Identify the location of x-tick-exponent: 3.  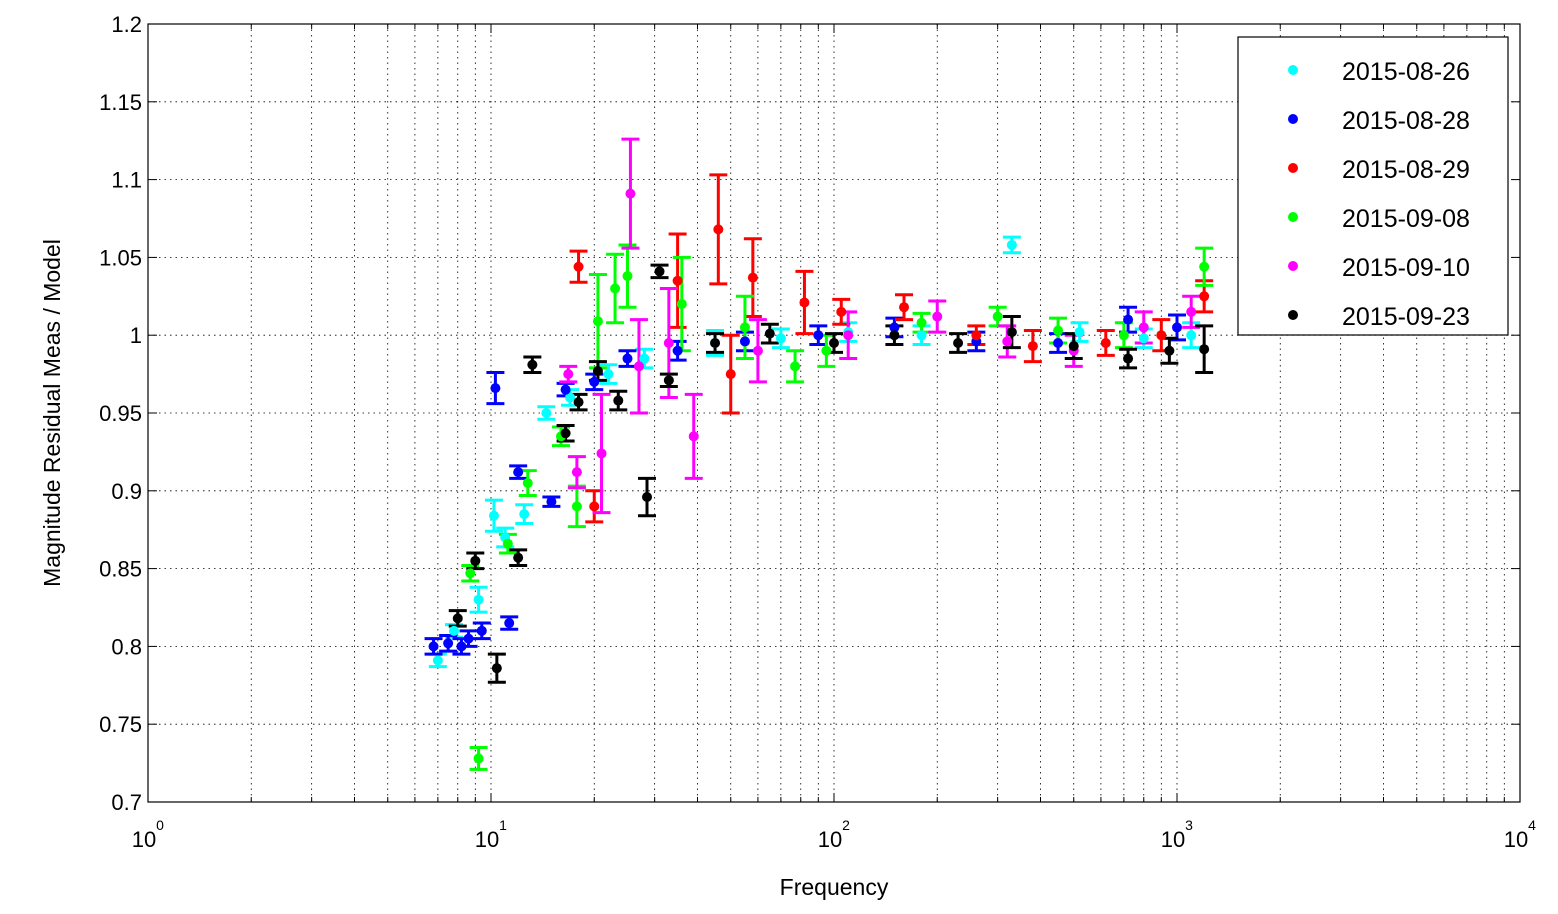
(1189, 825).